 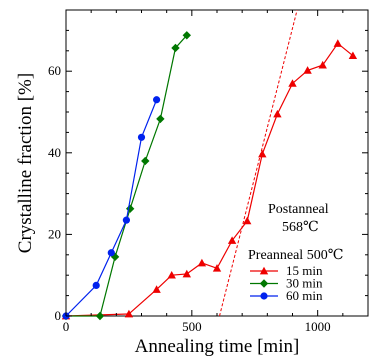 What do you see at coordinates (192, 326) in the screenshot?
I see `x-tick-label: 500` at bounding box center [192, 326].